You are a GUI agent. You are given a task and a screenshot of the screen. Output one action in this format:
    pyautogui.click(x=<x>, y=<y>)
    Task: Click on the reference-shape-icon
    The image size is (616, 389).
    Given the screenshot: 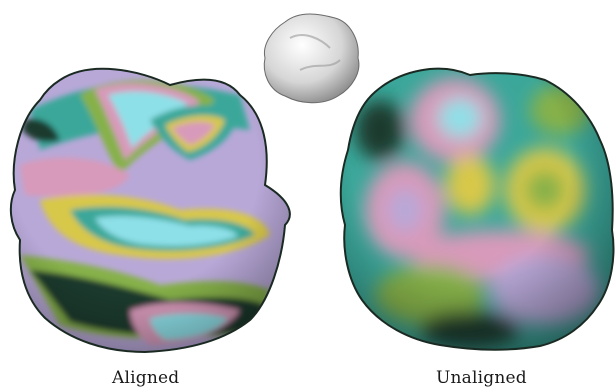 What is the action you would take?
    pyautogui.click(x=311, y=58)
    